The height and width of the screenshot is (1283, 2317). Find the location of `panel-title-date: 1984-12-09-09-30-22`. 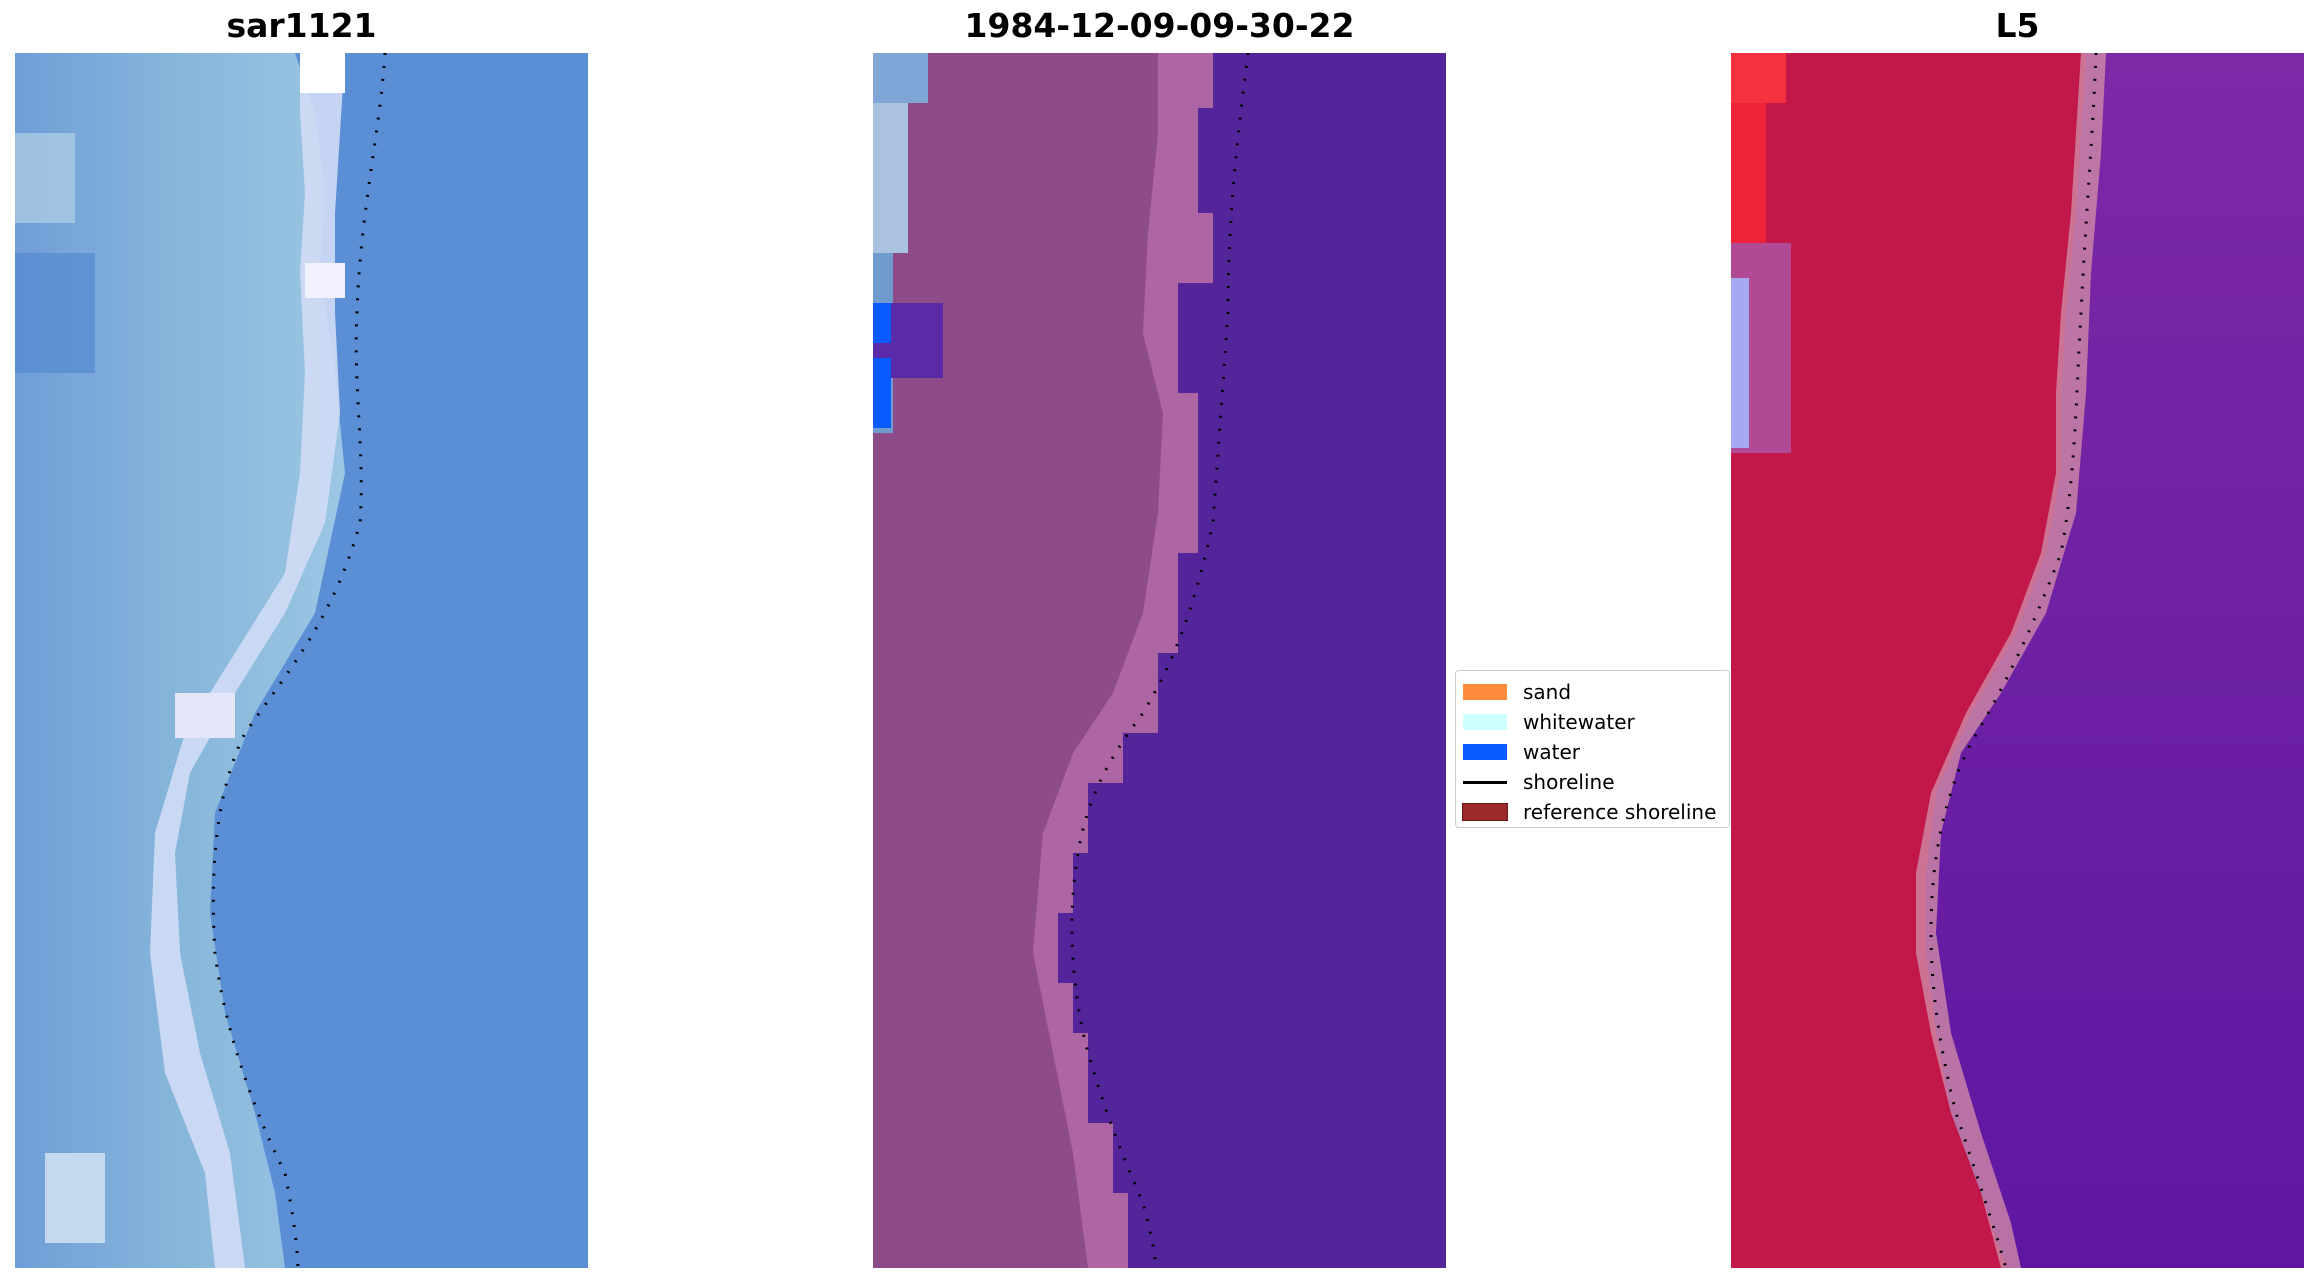

panel-title-date: 1984-12-09-09-30-22 is located at coordinates (1159, 25).